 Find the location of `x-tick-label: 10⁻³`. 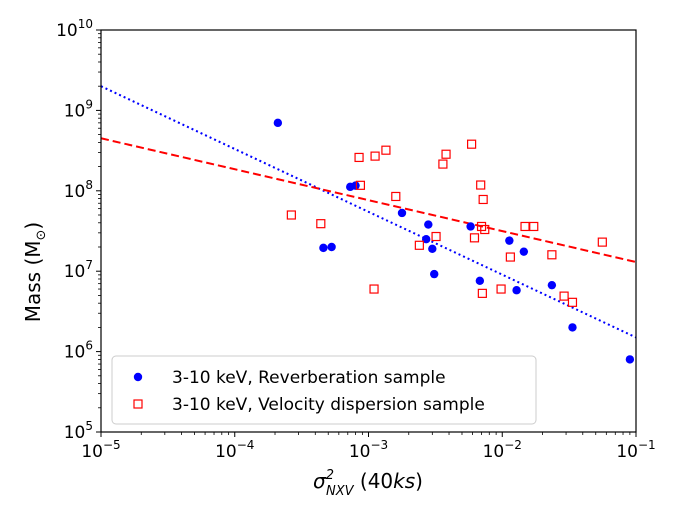

x-tick-label: 10⁻³ is located at coordinates (368, 450).